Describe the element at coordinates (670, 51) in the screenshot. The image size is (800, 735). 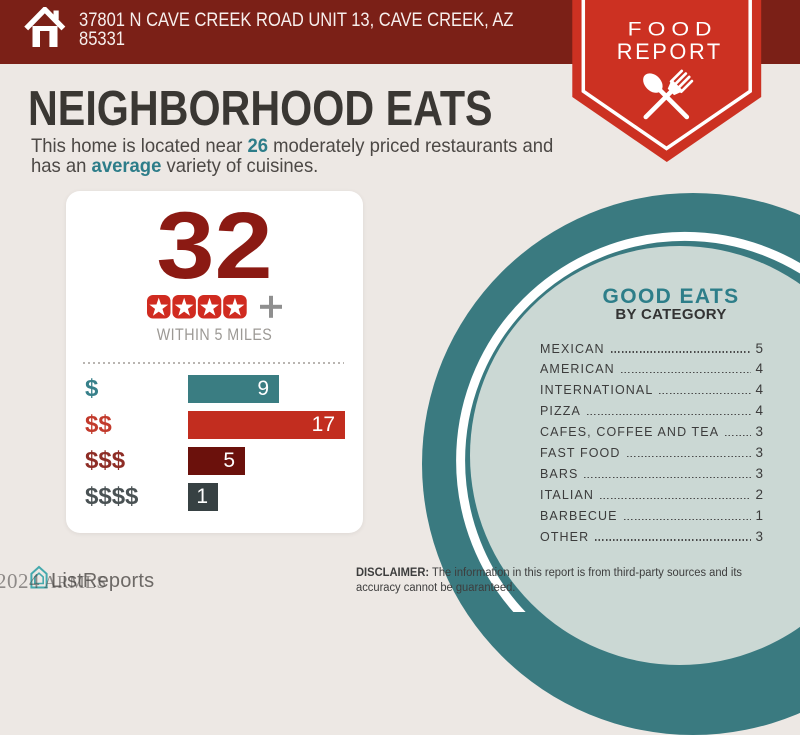
I see `svg-text: REPORT` at that location.